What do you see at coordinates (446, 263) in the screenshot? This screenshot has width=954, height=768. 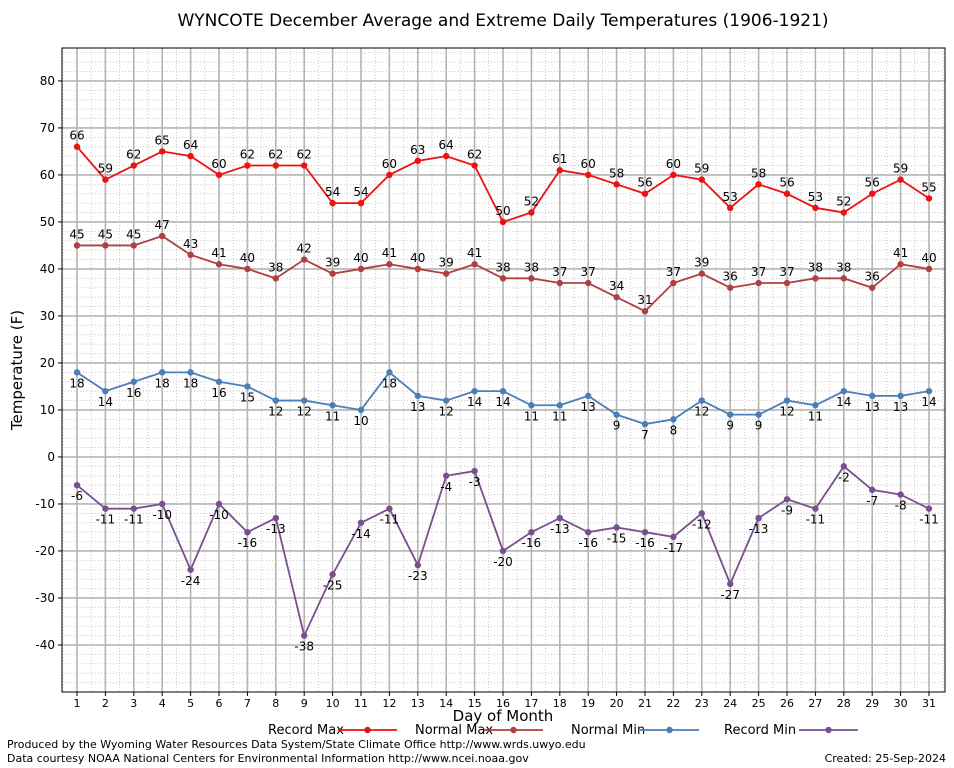 I see `normal-max-data-label: 39` at bounding box center [446, 263].